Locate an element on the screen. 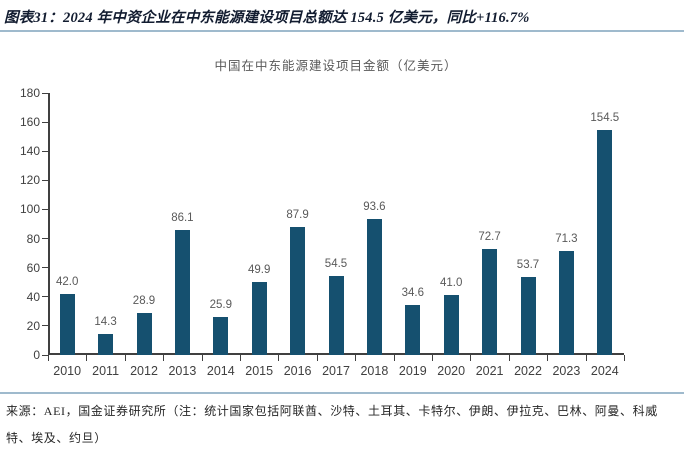  x-axis-label: 2017 is located at coordinates (336, 371).